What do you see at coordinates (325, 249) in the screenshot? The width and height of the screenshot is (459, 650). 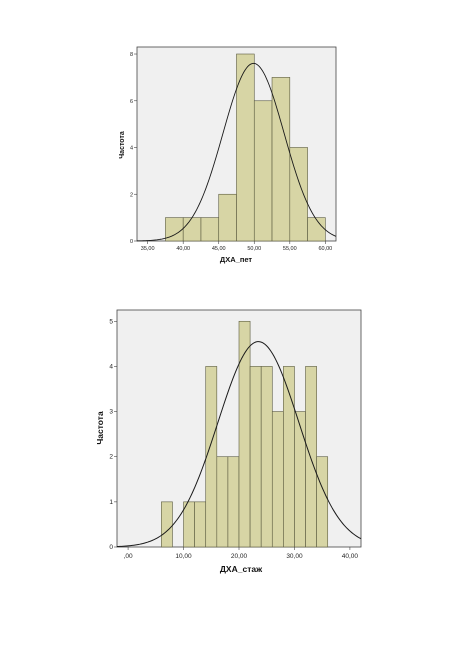 I see `x-tick-label: 60,00` at bounding box center [325, 249].